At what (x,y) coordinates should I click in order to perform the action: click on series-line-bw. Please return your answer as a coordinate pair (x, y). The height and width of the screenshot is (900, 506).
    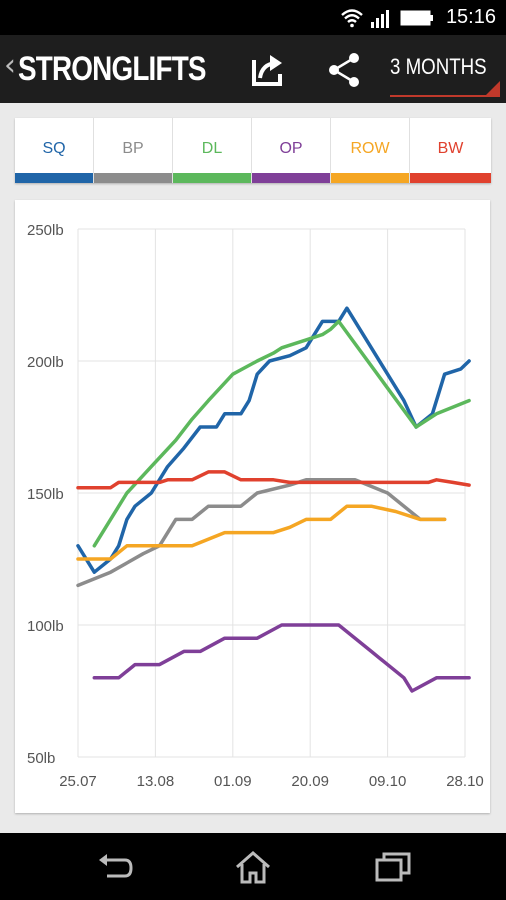
    Looking at the image, I should click on (273, 480).